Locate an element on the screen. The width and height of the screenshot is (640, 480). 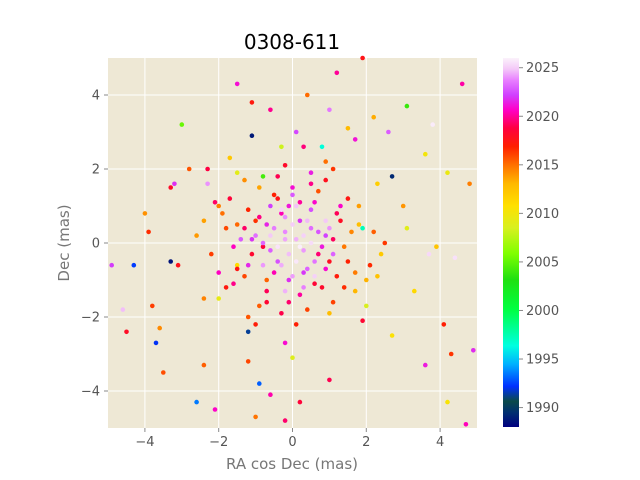
colorbar-tick-label: 2015 is located at coordinates (542, 165).